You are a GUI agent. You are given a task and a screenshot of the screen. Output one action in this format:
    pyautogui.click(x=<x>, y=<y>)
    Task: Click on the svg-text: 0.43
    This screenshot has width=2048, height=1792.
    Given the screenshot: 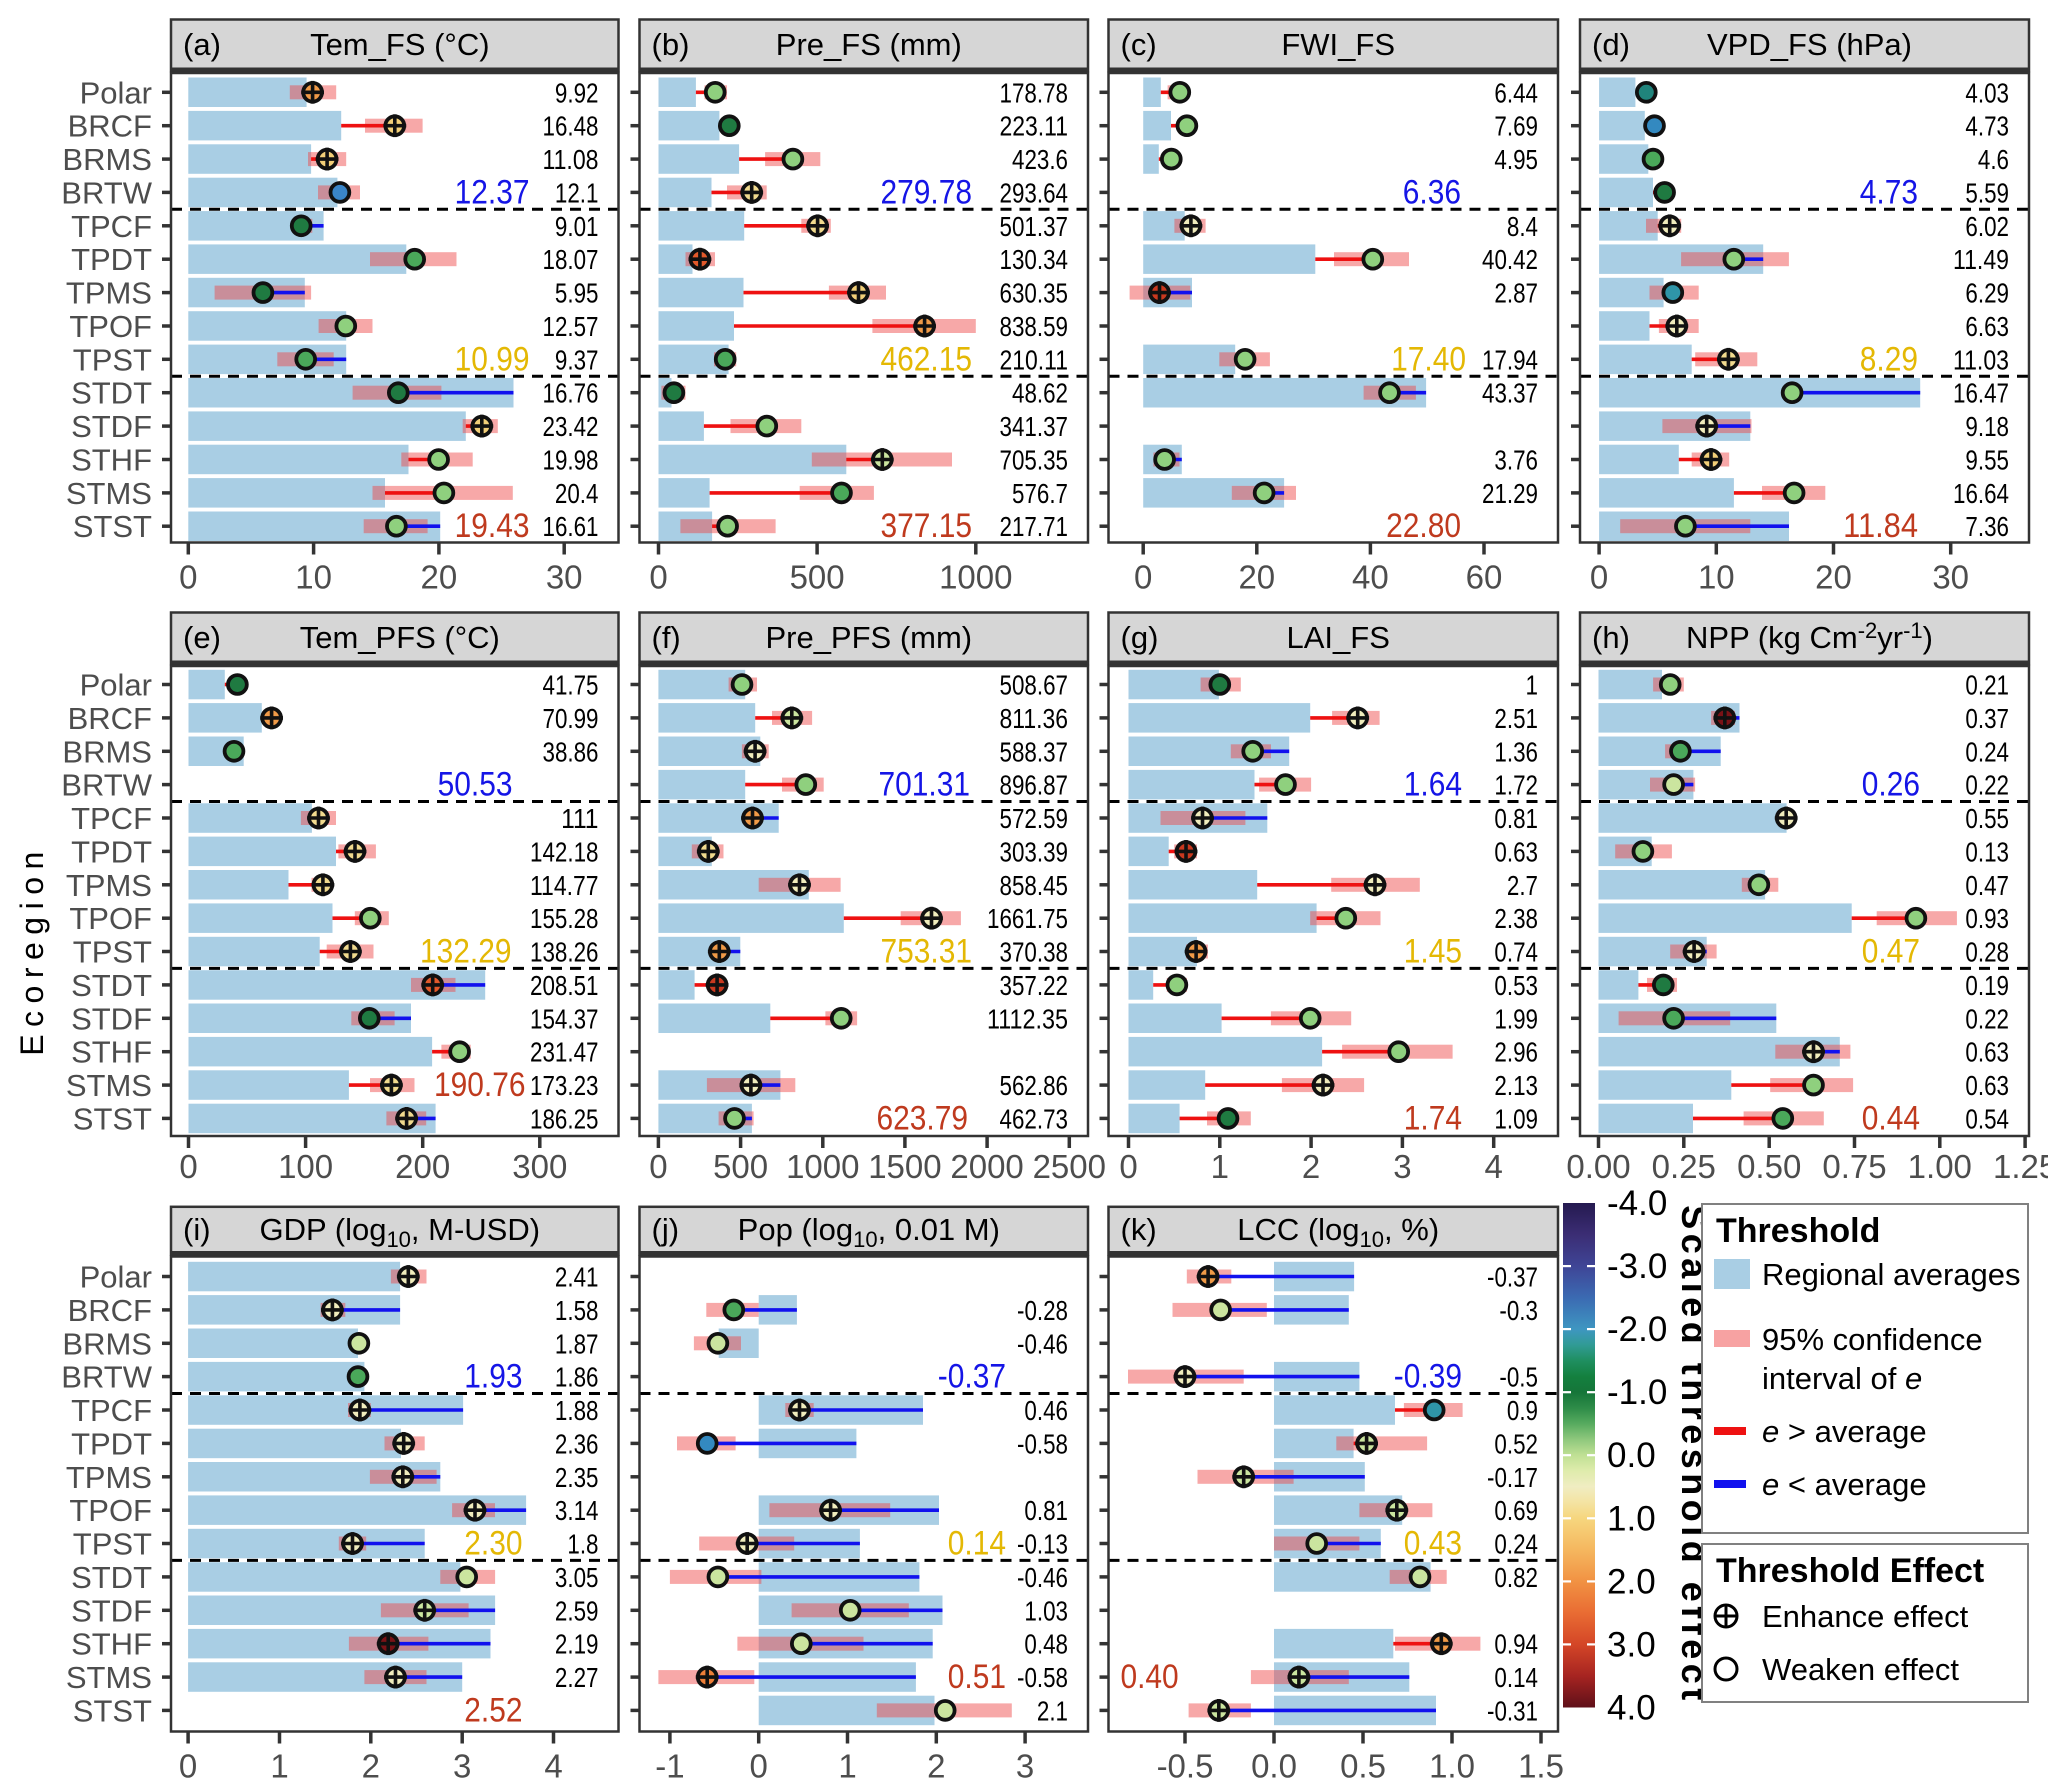 What is the action you would take?
    pyautogui.click(x=1433, y=1544)
    